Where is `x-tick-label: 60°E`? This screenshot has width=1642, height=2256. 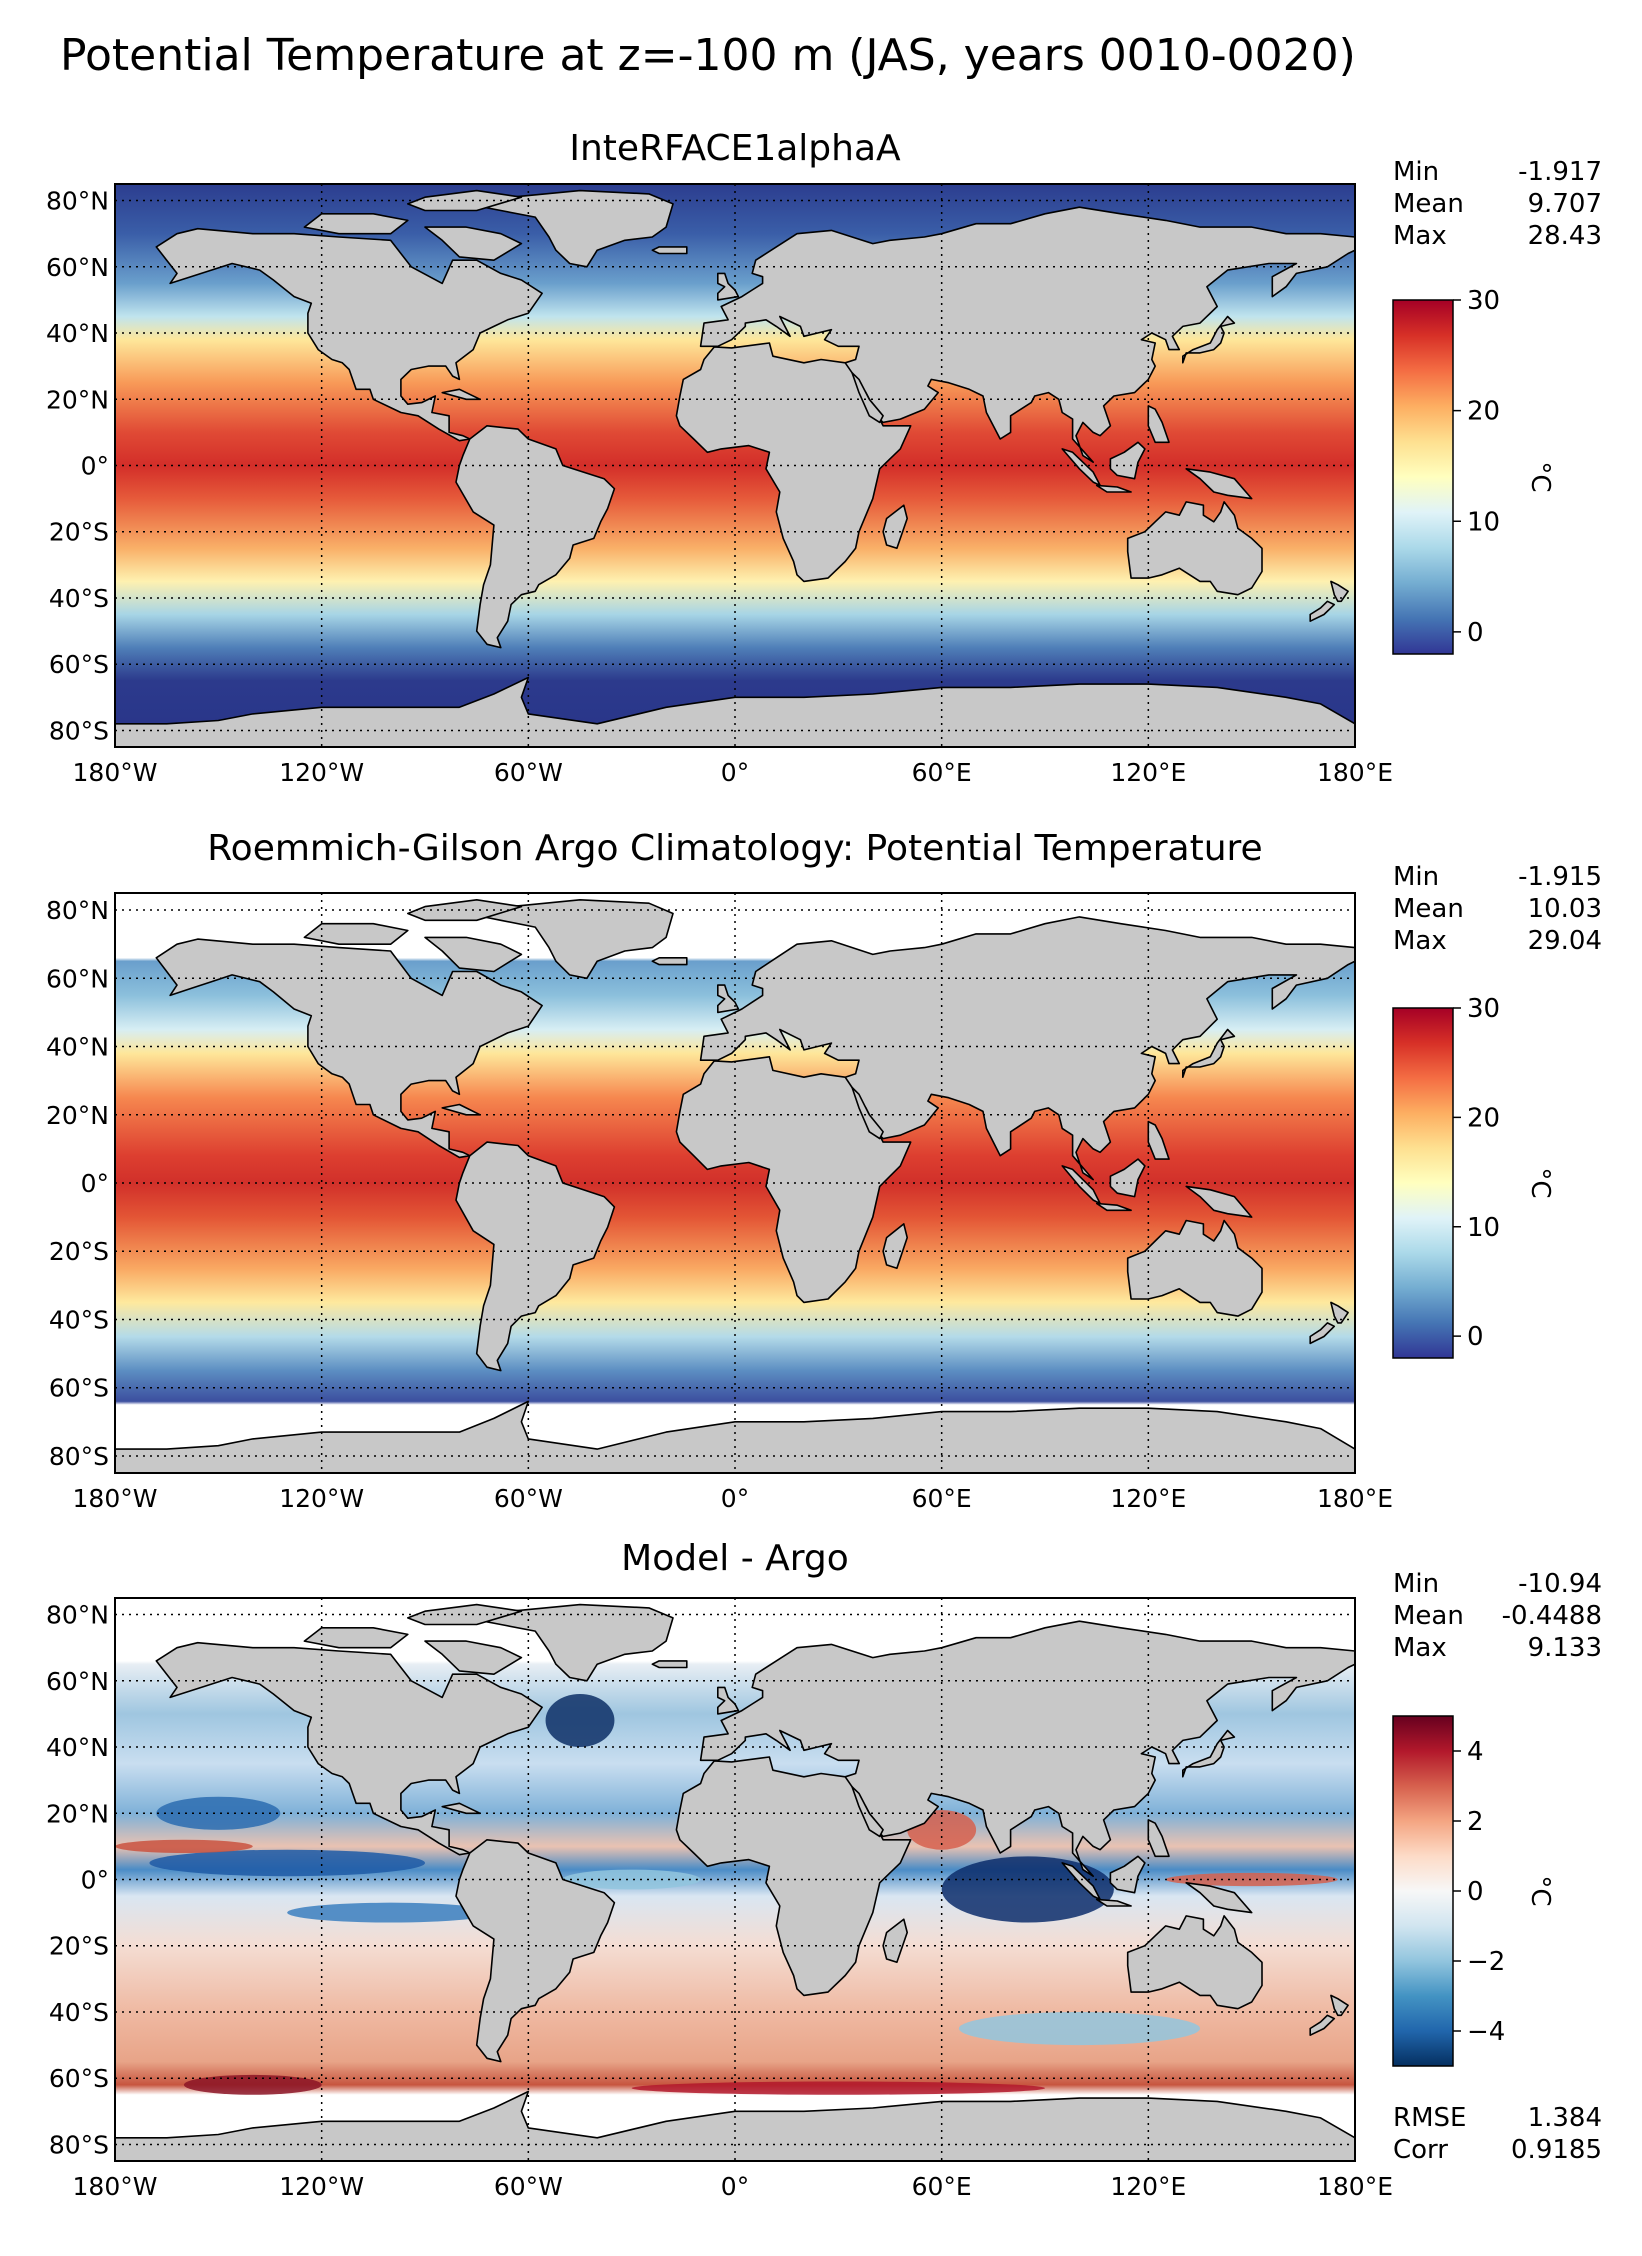
x-tick-label: 60°E is located at coordinates (942, 2186).